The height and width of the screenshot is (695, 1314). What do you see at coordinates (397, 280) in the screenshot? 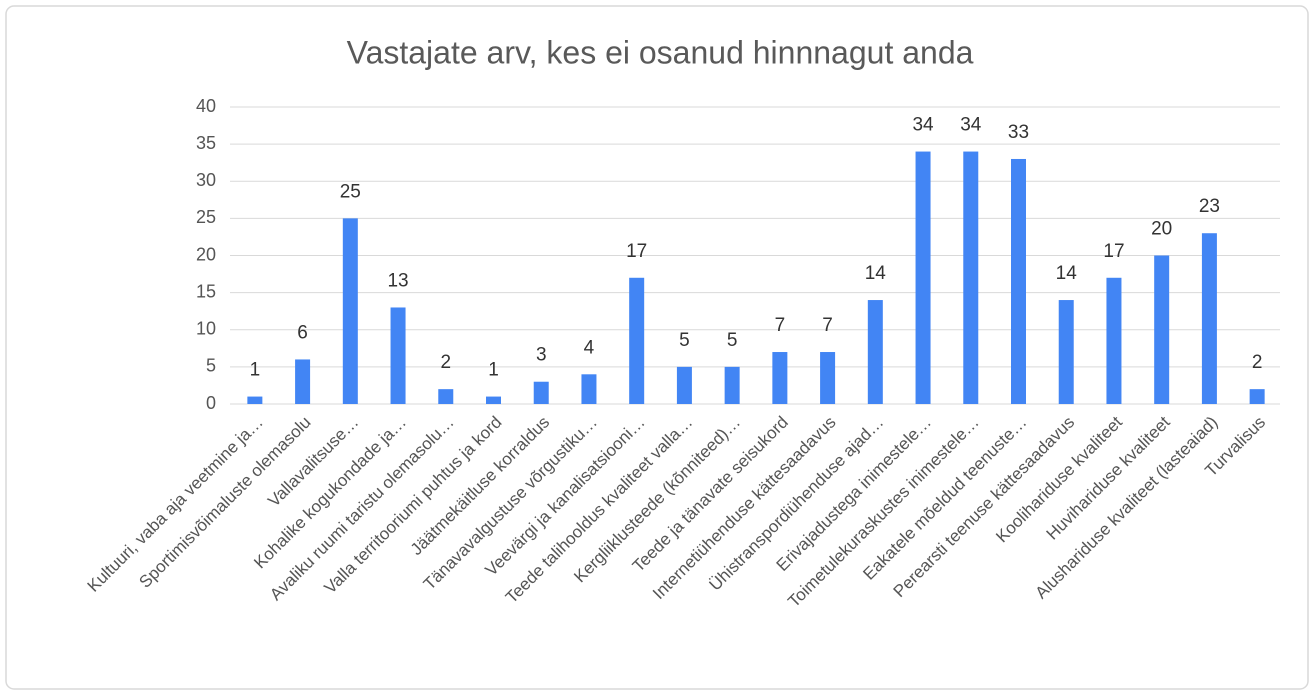
I see `data-label: 13` at bounding box center [397, 280].